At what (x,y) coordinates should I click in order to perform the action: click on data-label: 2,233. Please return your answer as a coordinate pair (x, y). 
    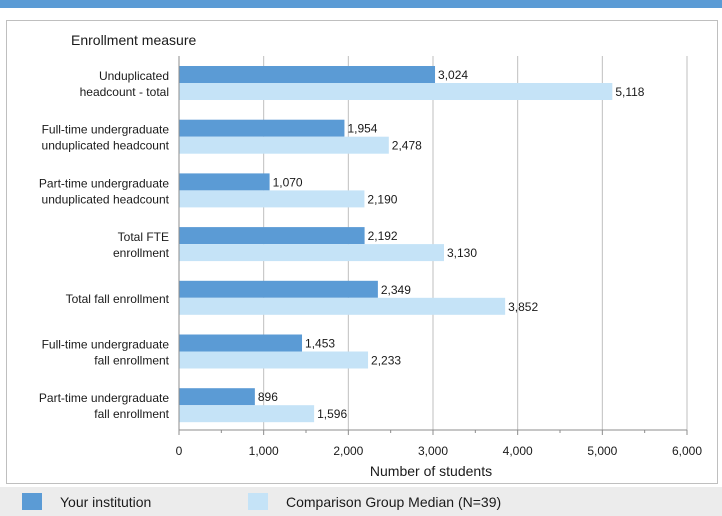
    Looking at the image, I should click on (386, 361).